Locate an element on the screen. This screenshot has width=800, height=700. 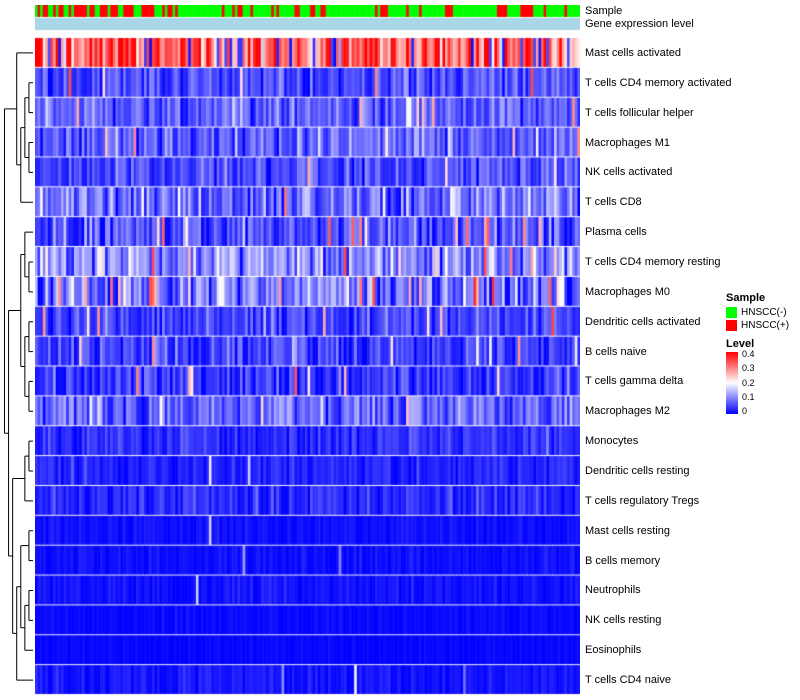
dendrogram-lines is located at coordinates (18, 366).